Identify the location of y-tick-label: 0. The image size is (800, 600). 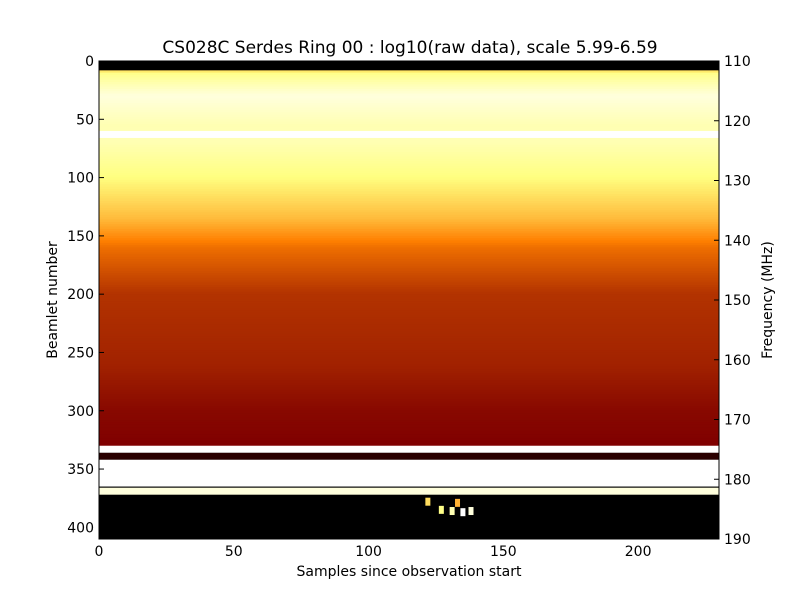
(89, 62).